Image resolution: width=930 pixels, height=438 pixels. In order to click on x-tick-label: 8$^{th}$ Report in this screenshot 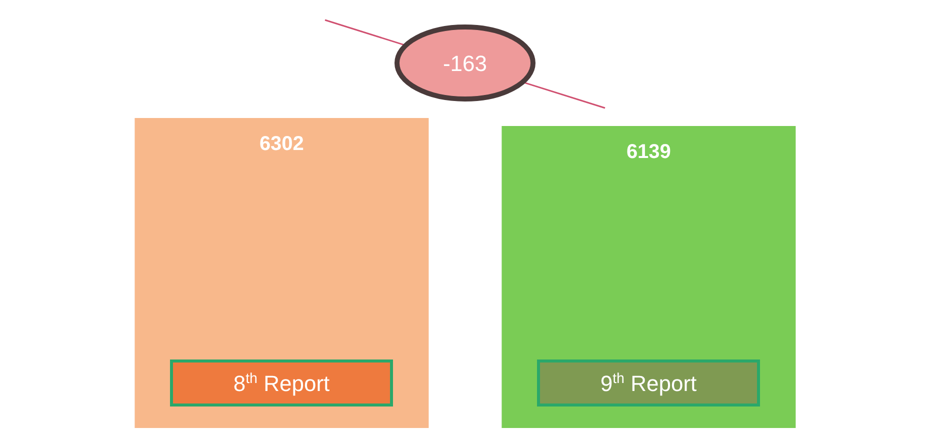, I will do `click(281, 383)`.